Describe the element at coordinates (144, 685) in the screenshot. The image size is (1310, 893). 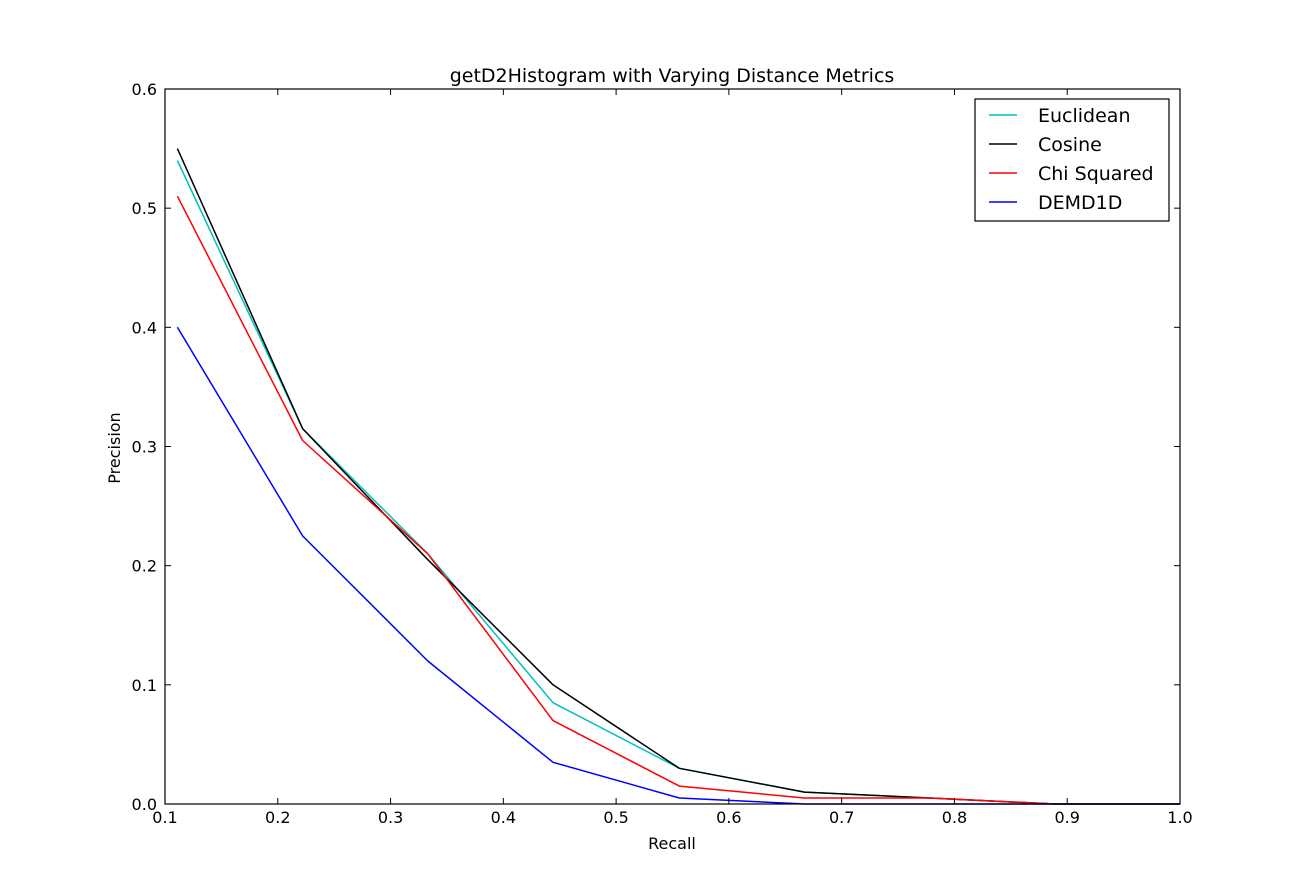
I see `y-tick-label: 0.1` at that location.